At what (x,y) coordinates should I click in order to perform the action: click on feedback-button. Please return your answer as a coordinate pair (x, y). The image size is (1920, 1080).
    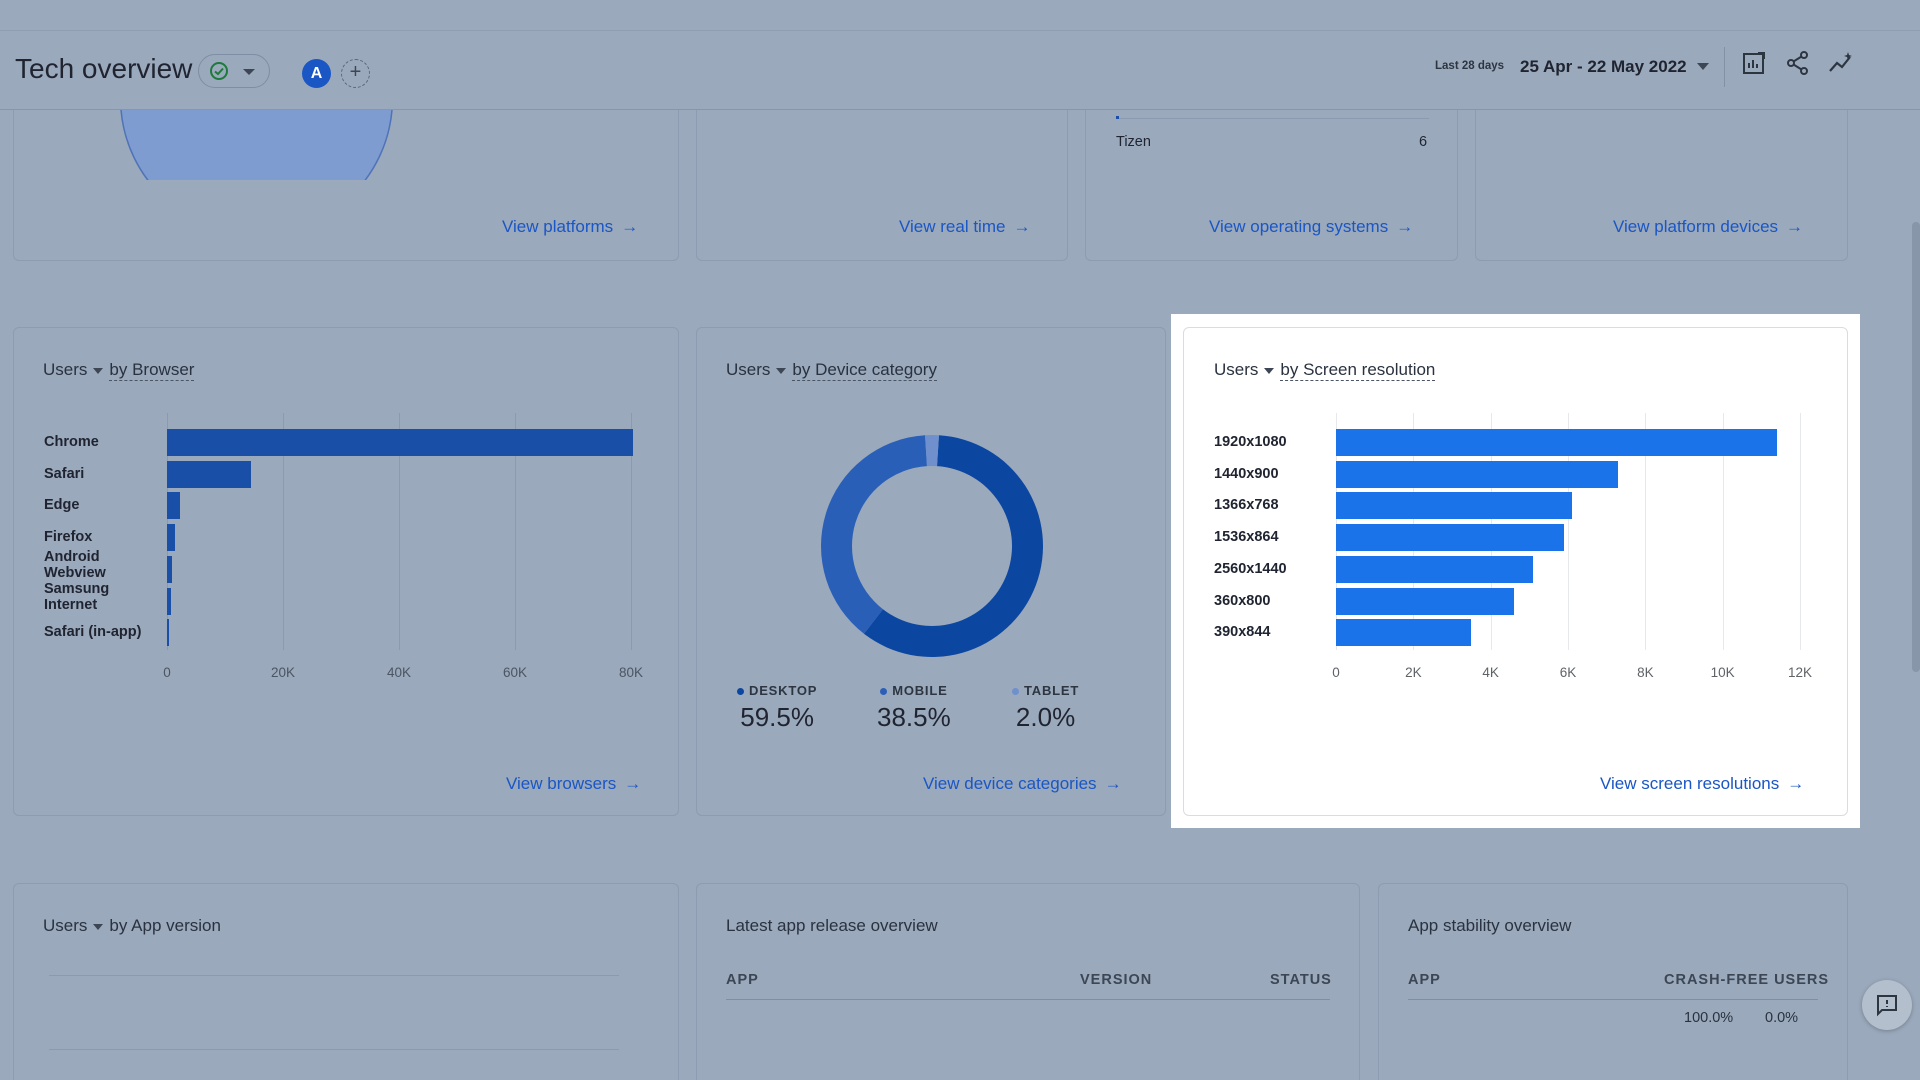
    Looking at the image, I should click on (1887, 1005).